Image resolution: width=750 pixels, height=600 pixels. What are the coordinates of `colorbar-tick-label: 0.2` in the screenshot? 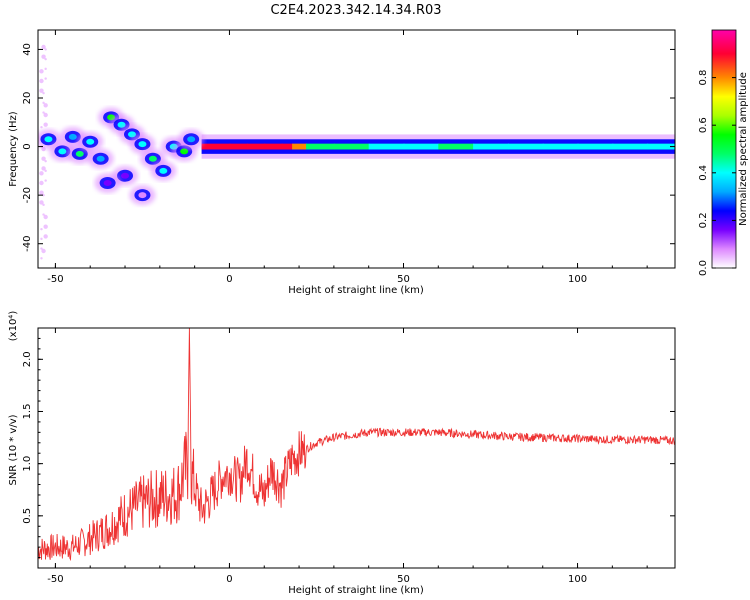 It's located at (703, 220).